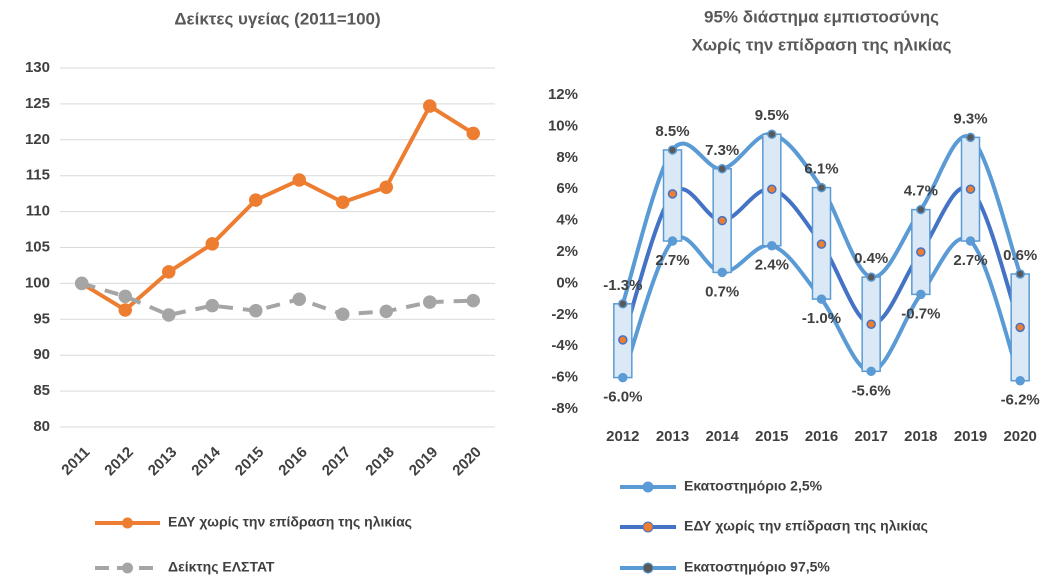 The width and height of the screenshot is (1063, 582). What do you see at coordinates (41, 390) in the screenshot?
I see `y-tick-label: 85` at bounding box center [41, 390].